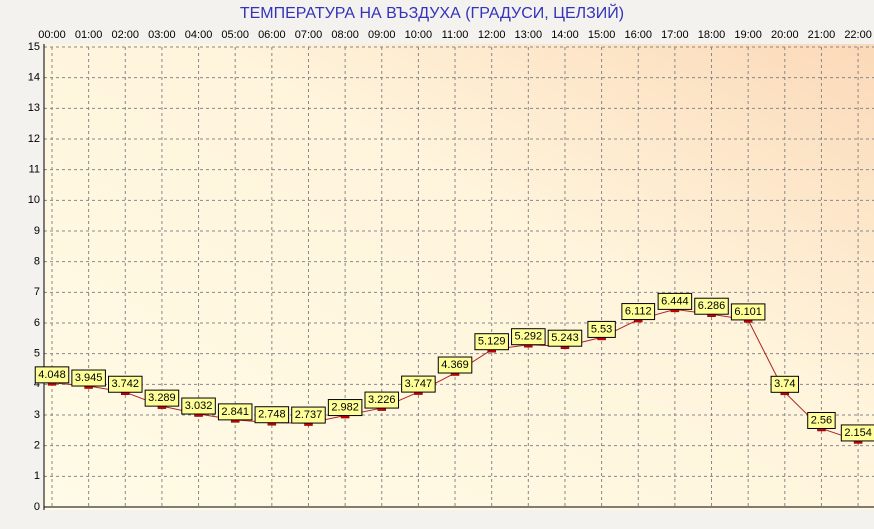 The width and height of the screenshot is (874, 529). I want to click on value-label: 5.243, so click(565, 338).